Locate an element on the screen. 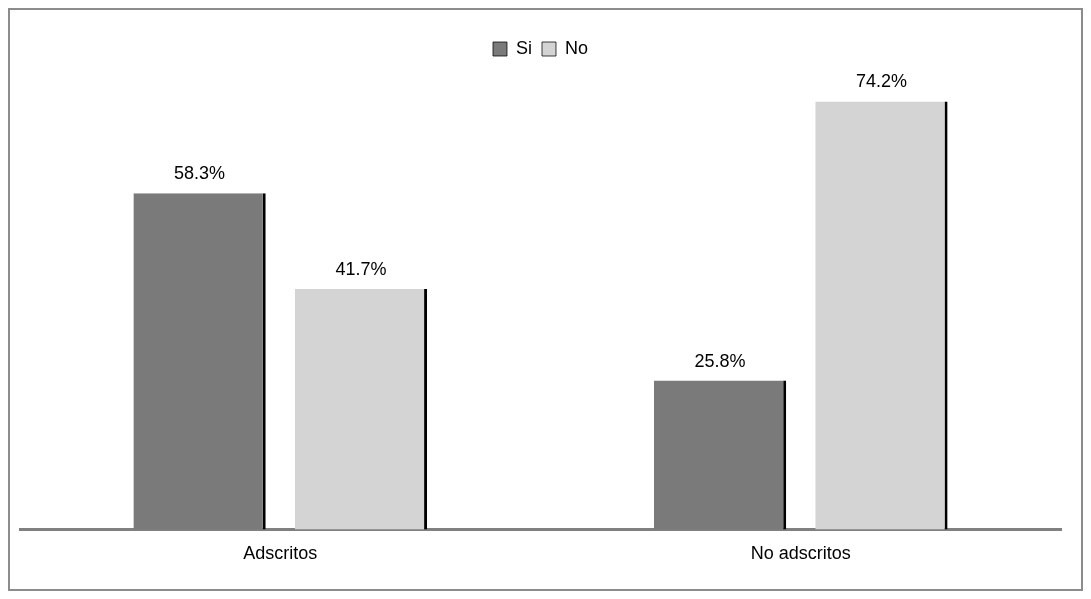  data-label: 41.7% is located at coordinates (361, 268).